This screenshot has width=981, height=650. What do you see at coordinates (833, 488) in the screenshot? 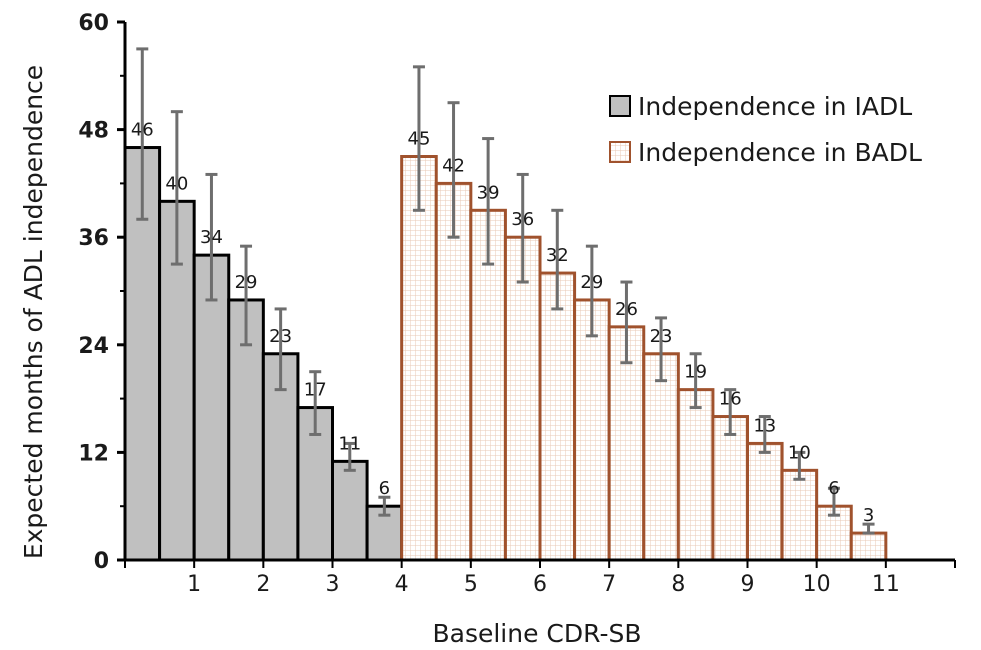
I see `data-label-badl-13: 6` at bounding box center [833, 488].